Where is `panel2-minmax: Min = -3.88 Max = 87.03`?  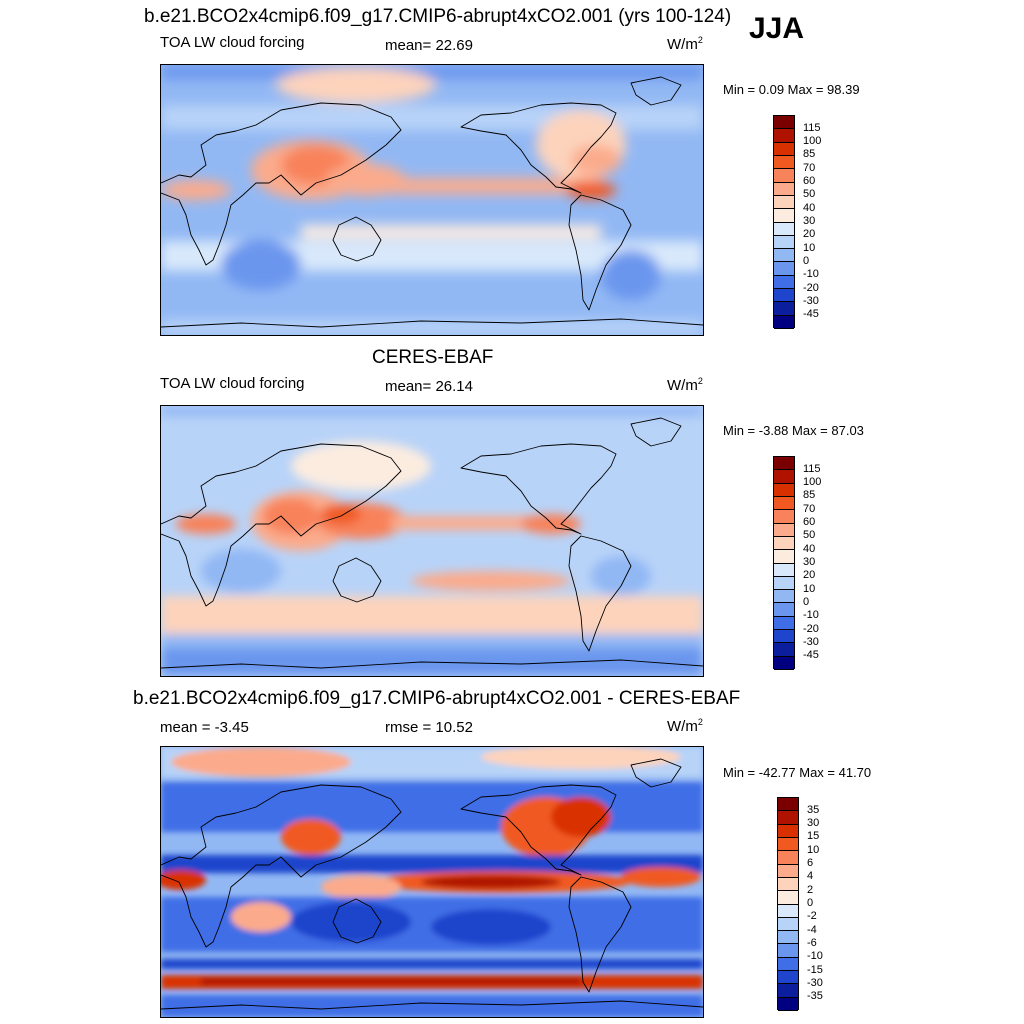 panel2-minmax: Min = -3.88 Max = 87.03 is located at coordinates (793, 430).